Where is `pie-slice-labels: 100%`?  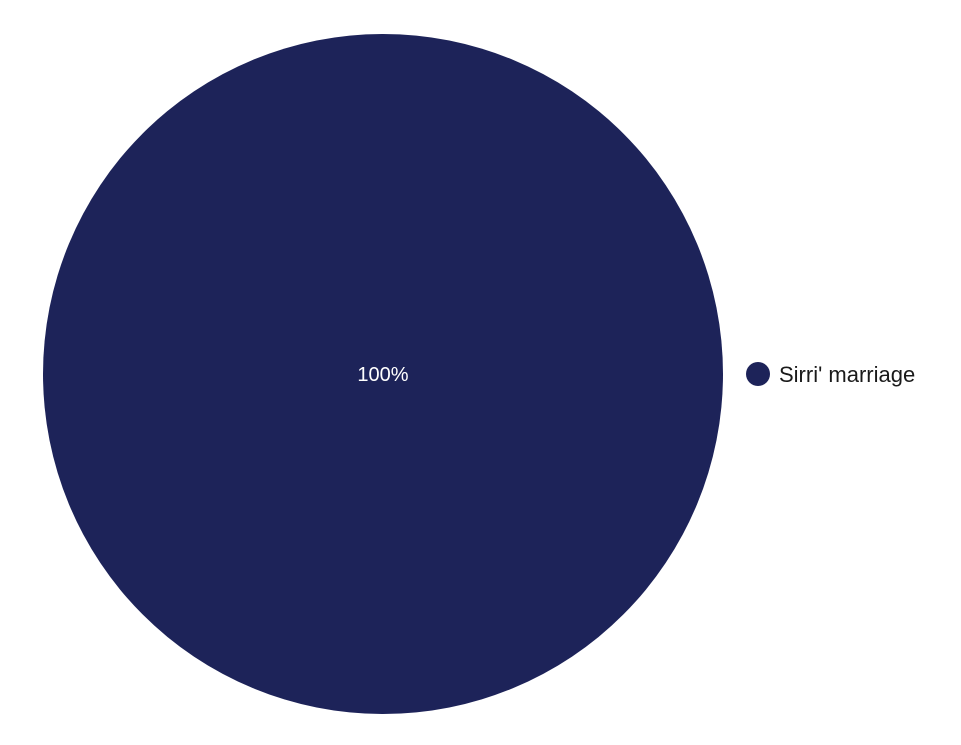 pie-slice-labels: 100% is located at coordinates (382, 375).